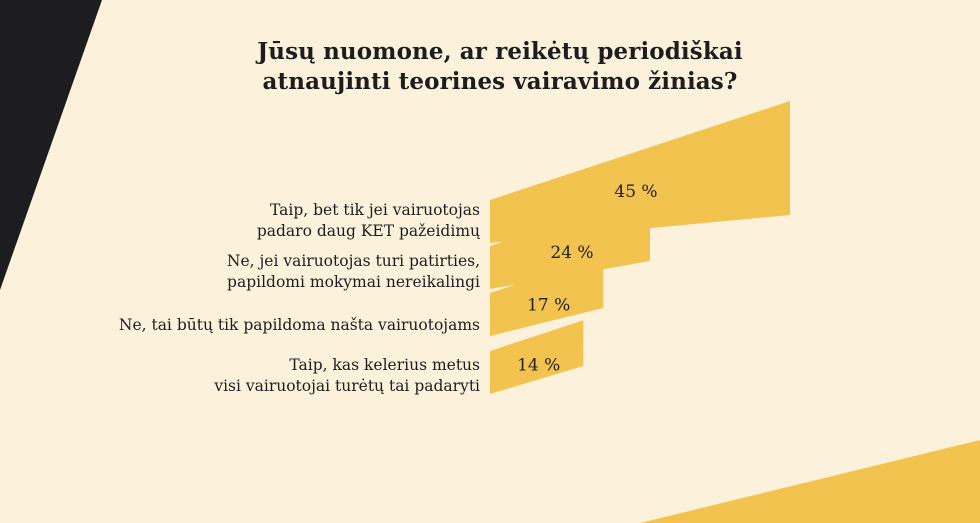 Image resolution: width=980 pixels, height=523 pixels. Describe the element at coordinates (347, 386) in the screenshot. I see `category-label-4-line-2: visi vairuotojai turėtų tai padaryti` at that location.